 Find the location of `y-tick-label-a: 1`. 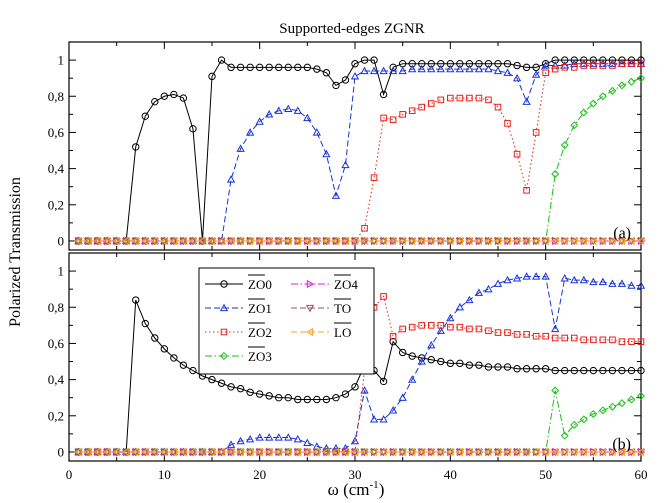

y-tick-label-a: 1 is located at coordinates (61, 60).